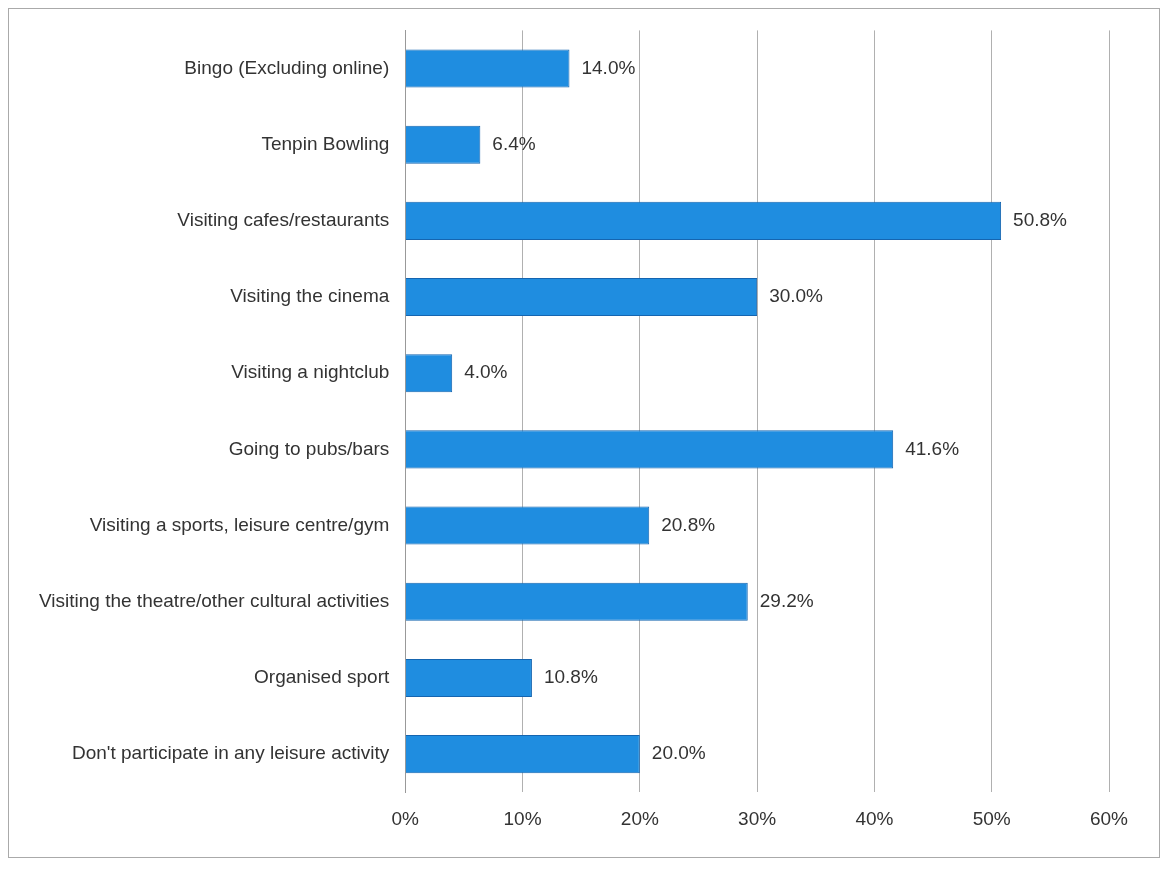 The height and width of the screenshot is (869, 1171). I want to click on x-tick-label: 10%, so click(522, 818).